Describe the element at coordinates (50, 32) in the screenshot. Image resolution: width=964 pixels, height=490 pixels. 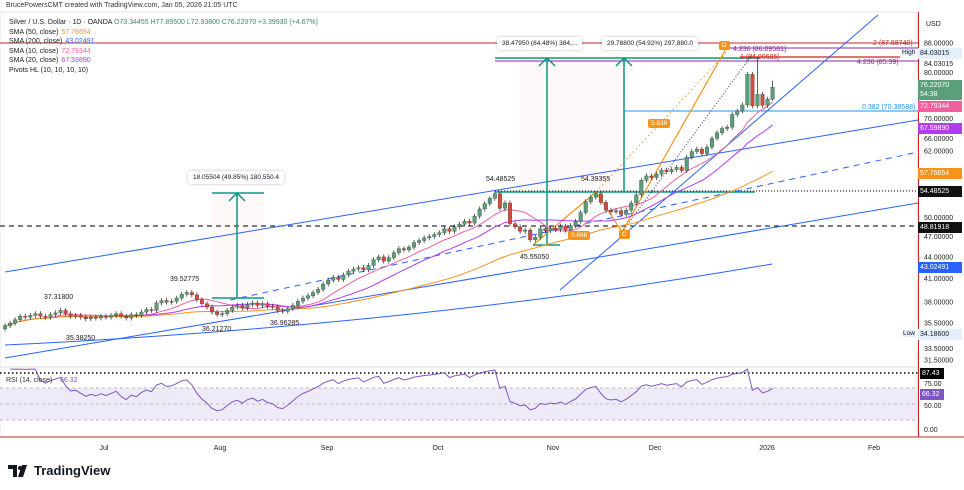
I see `legend-indicator: SMA (50, close) 57.76654` at that location.